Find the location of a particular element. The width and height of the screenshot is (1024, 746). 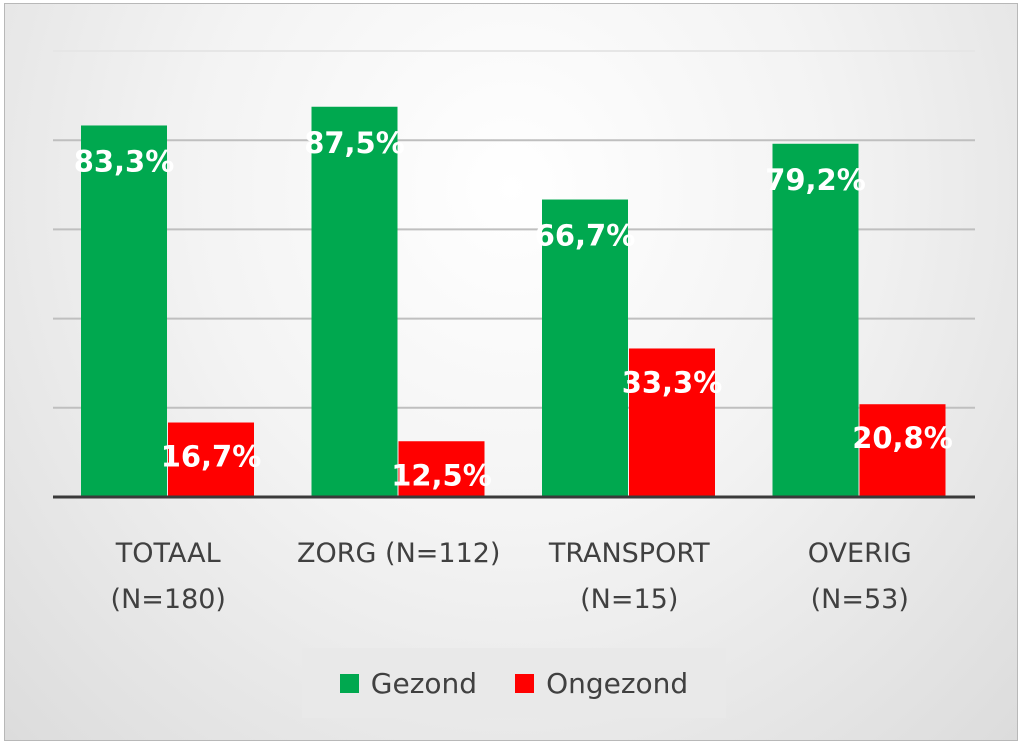

legend-swatch-ongezond is located at coordinates (525, 683).